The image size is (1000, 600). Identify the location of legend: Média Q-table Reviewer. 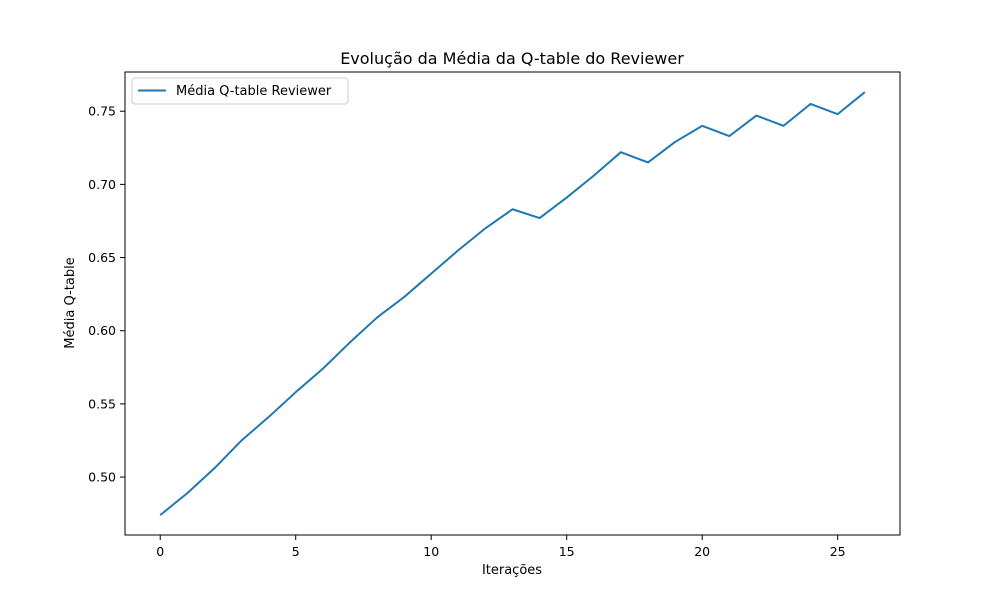
(240, 91).